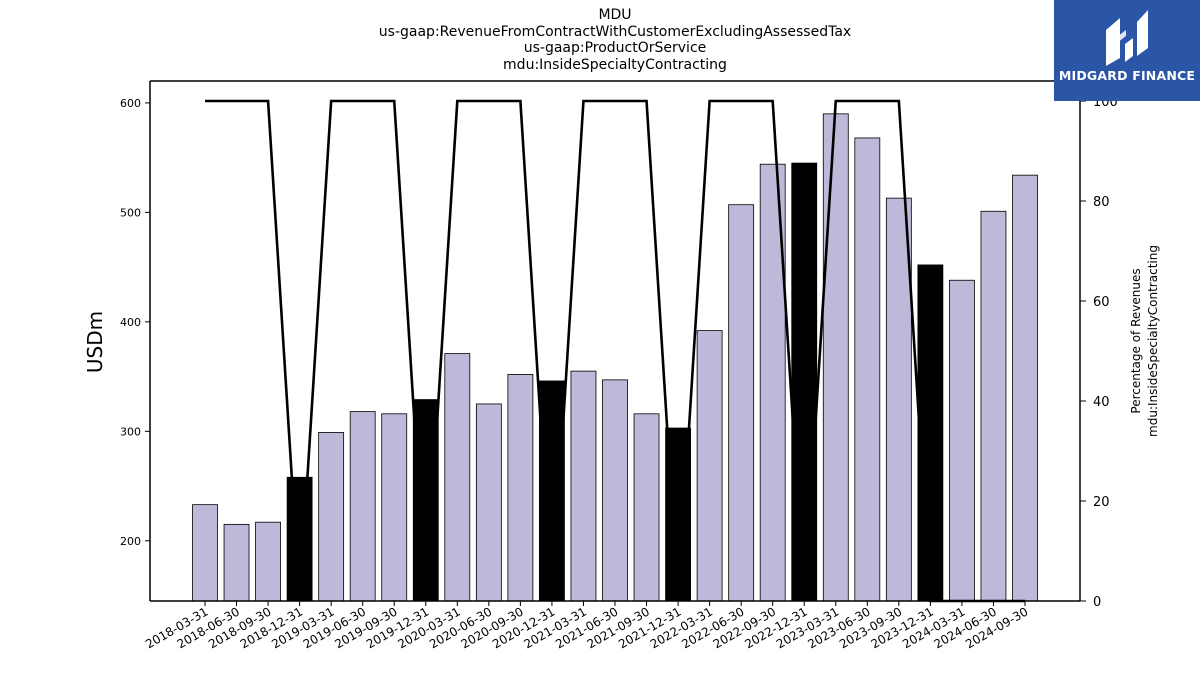 Image resolution: width=1200 pixels, height=675 pixels. What do you see at coordinates (130, 541) in the screenshot?
I see `y-tick-label-200: 200` at bounding box center [130, 541].